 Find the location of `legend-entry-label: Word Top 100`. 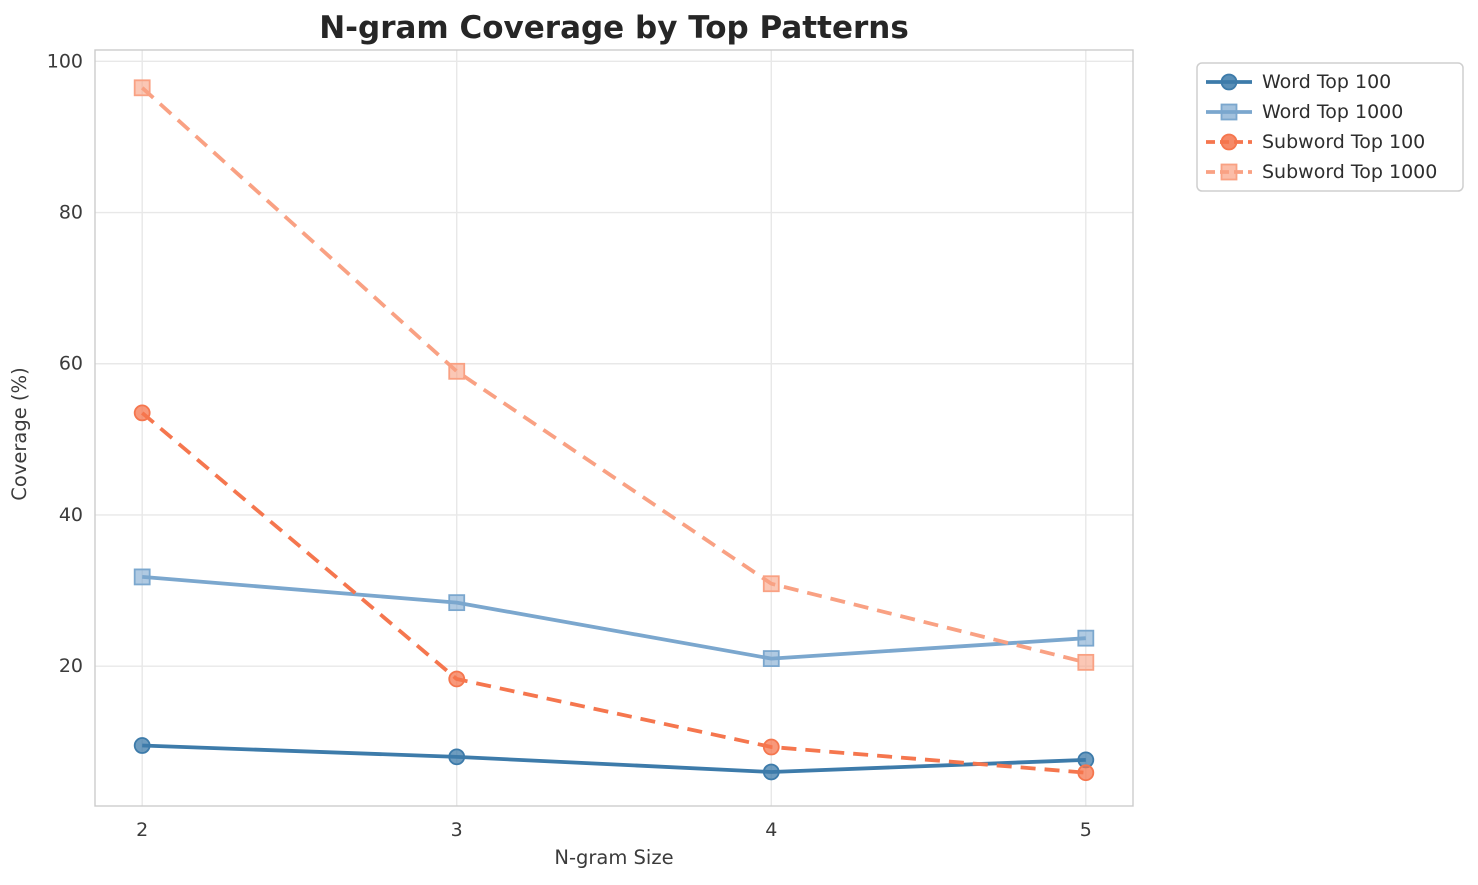

legend-entry-label: Word Top 100 is located at coordinates (1326, 82).